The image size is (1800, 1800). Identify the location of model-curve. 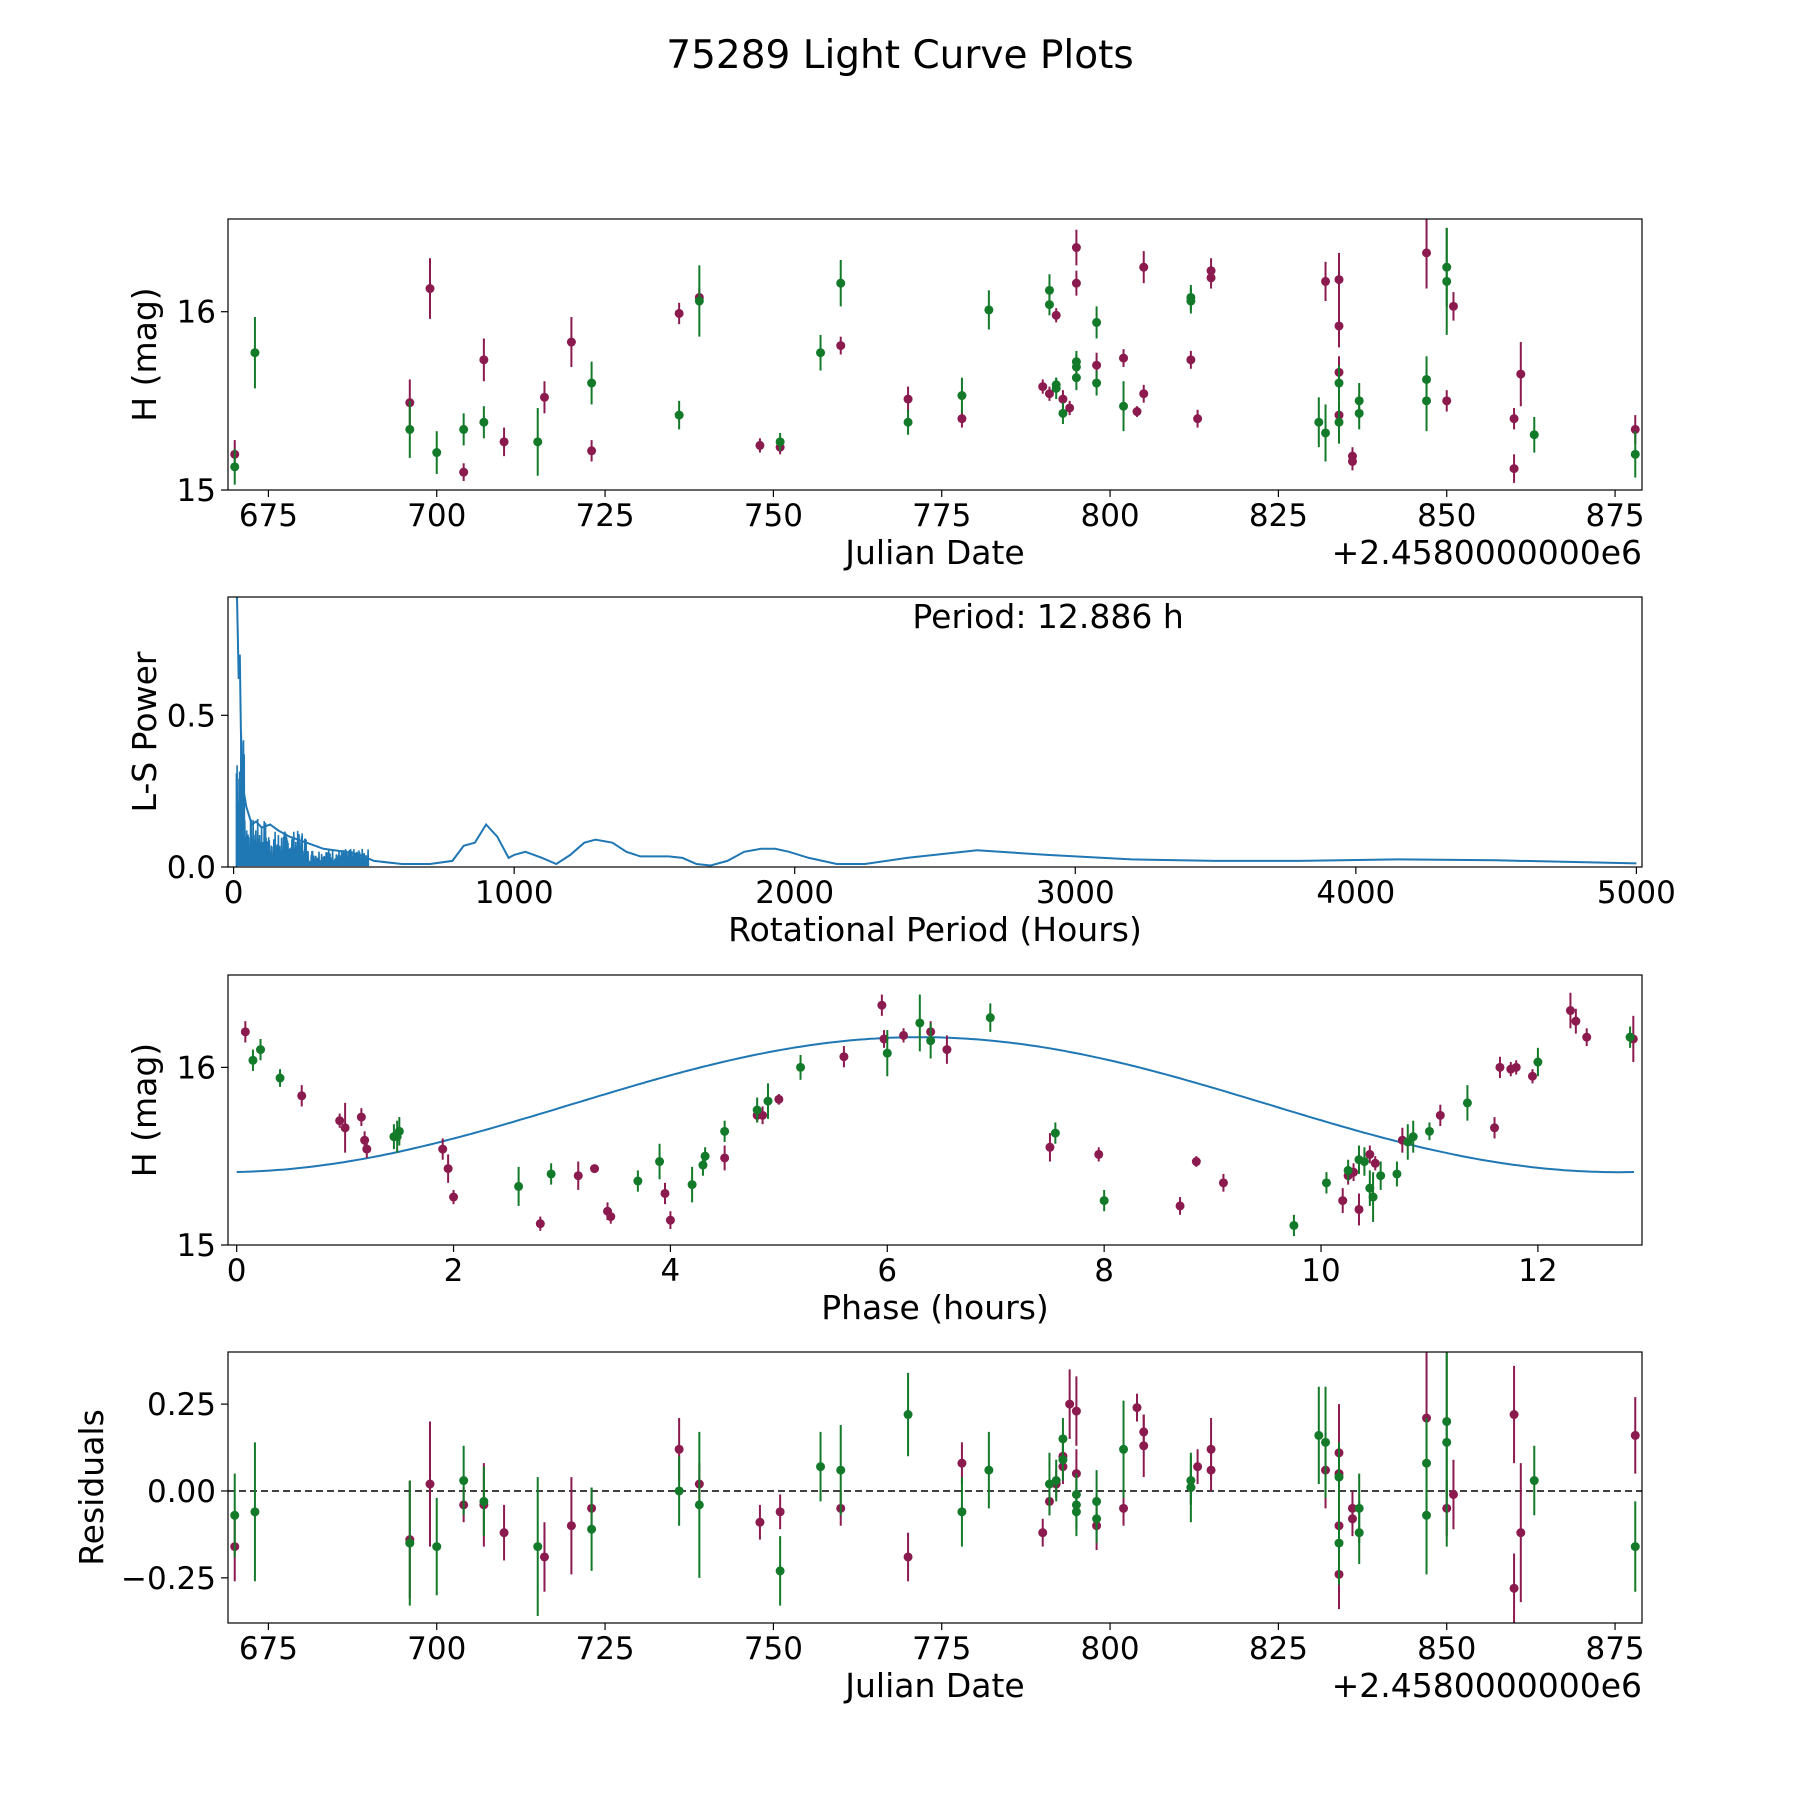
(935, 1105).